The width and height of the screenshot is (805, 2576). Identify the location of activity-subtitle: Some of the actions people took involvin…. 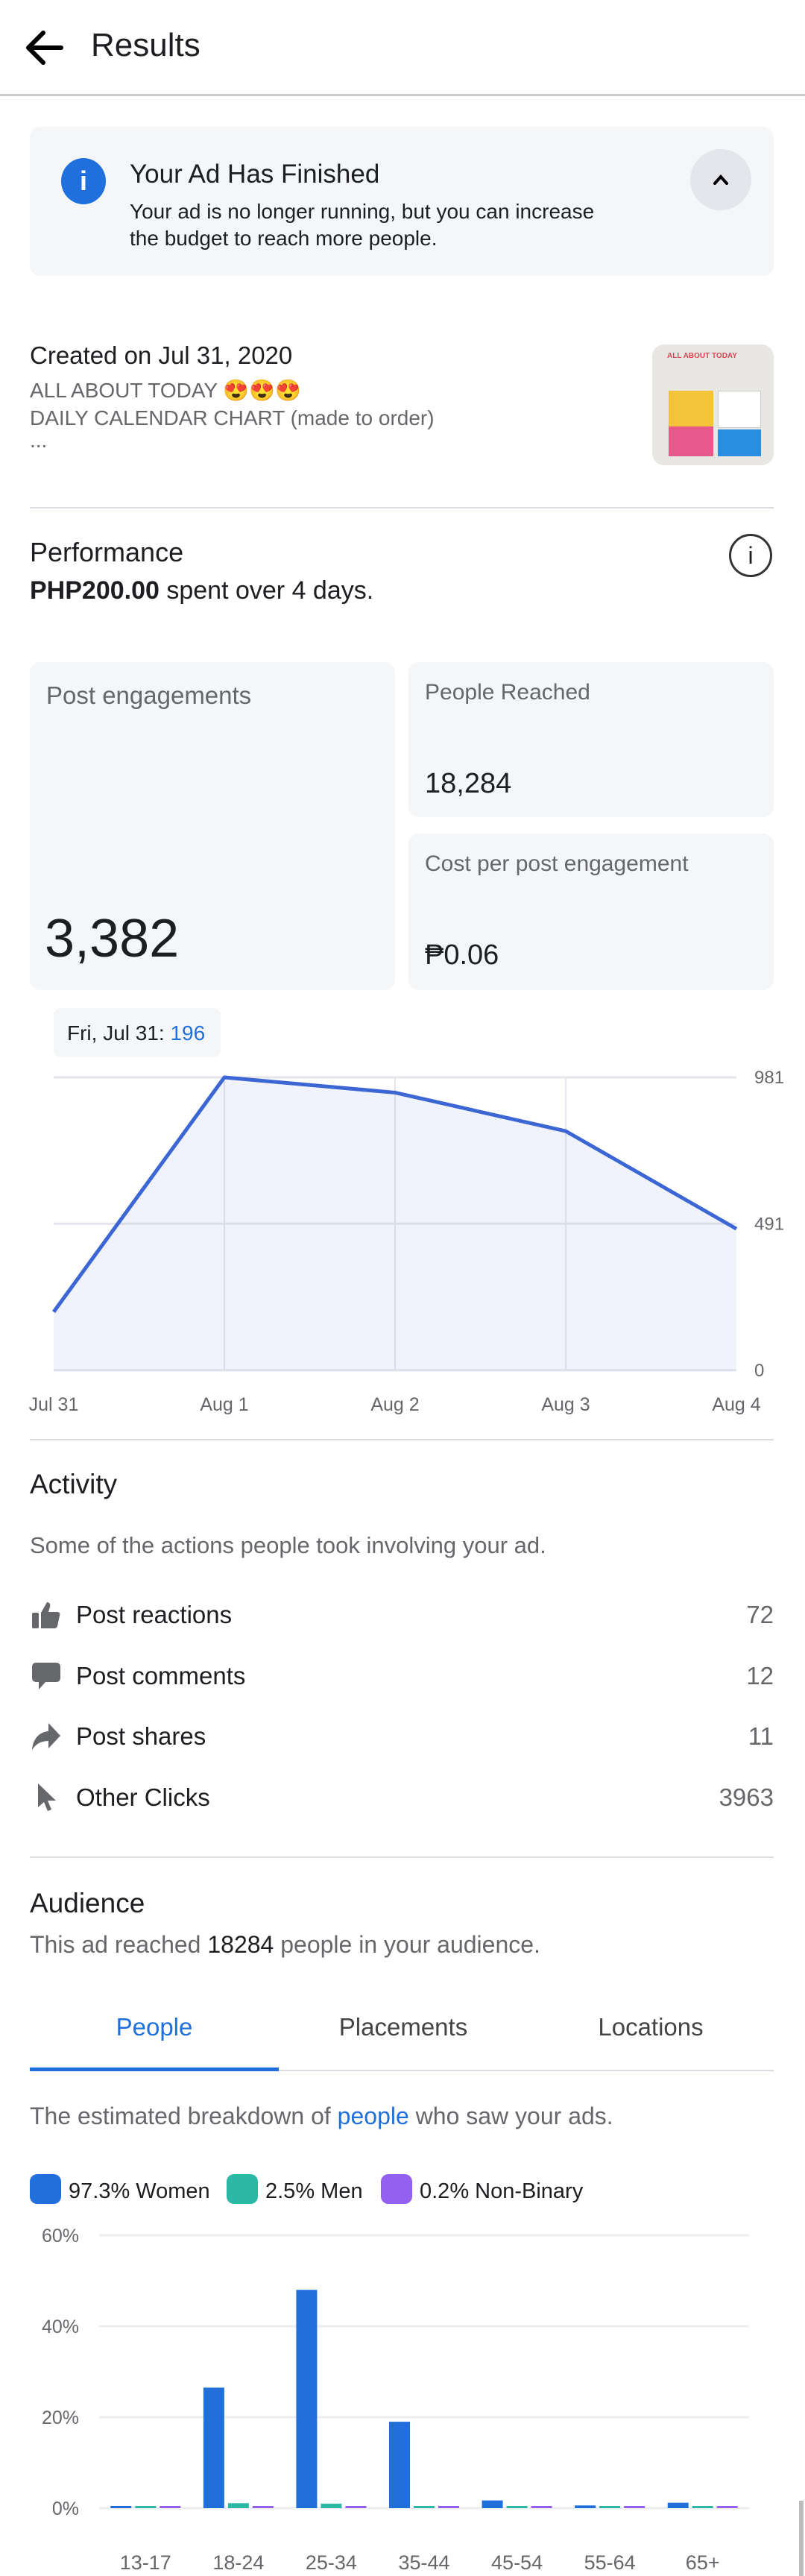
(288, 1545).